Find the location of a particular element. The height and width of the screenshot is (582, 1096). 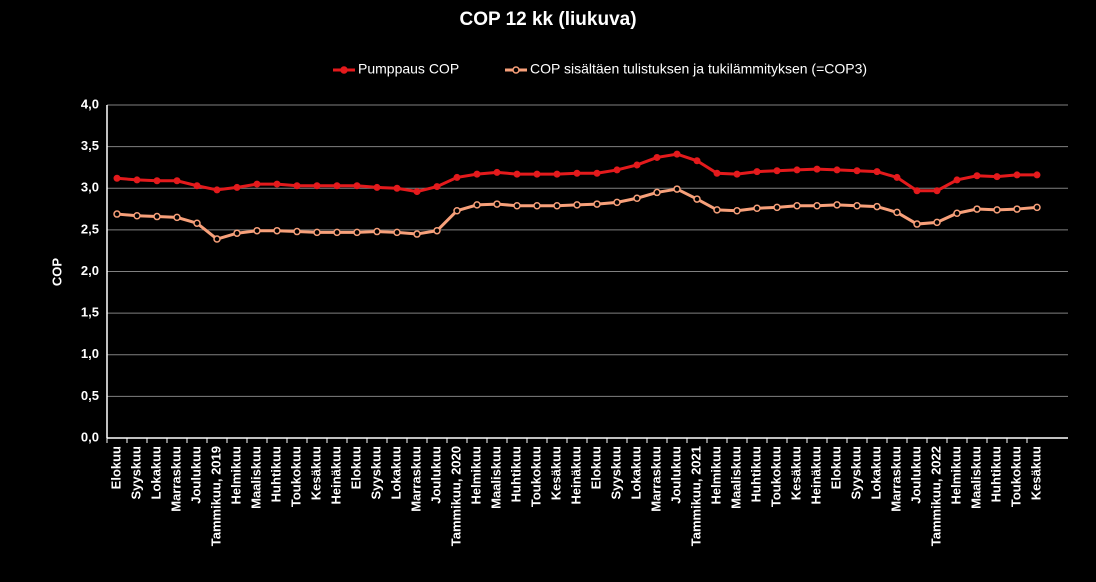

y-tick-label: 2,5 is located at coordinates (90, 228).